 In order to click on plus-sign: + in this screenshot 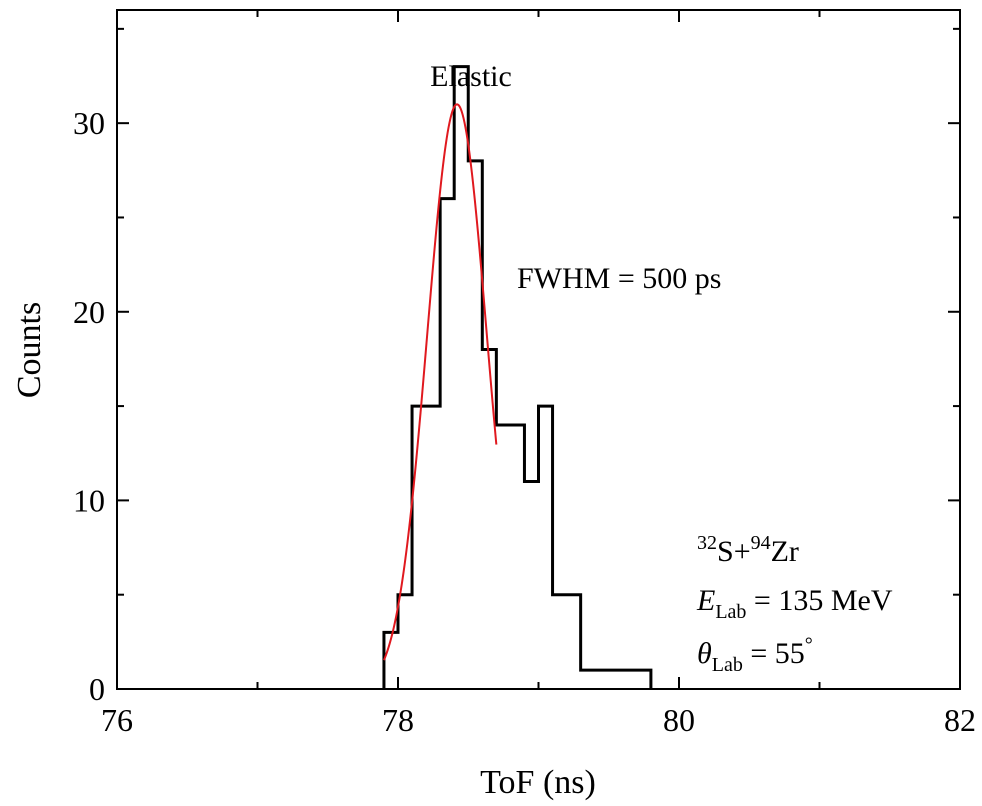, I will do `click(742, 551)`.